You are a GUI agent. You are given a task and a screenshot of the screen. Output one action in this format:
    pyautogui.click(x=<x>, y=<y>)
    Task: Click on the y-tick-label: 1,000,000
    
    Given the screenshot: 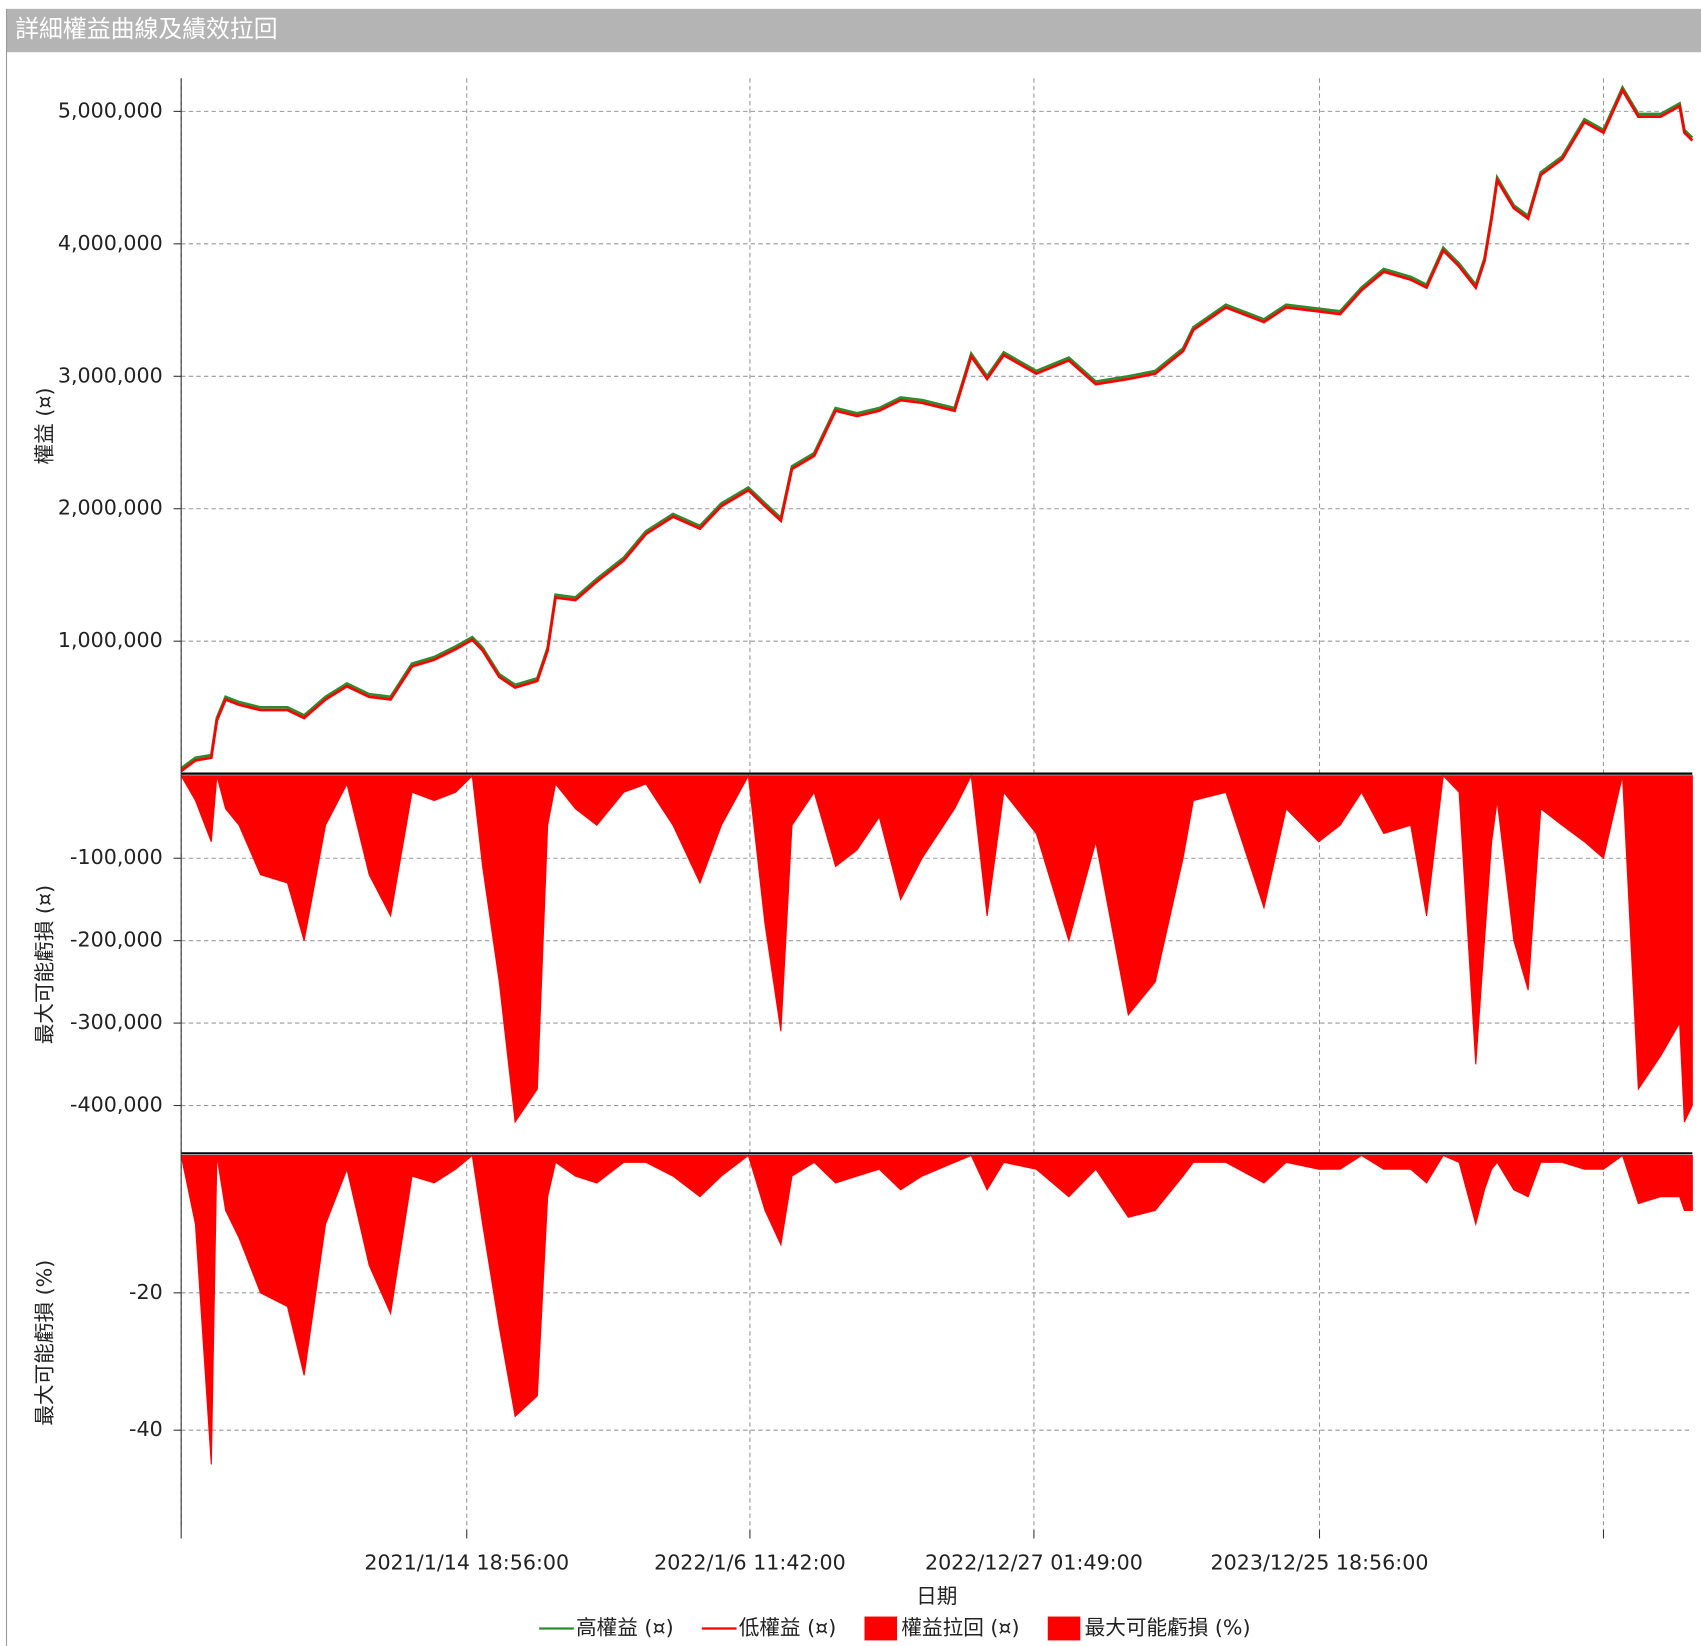 What is the action you would take?
    pyautogui.click(x=110, y=640)
    